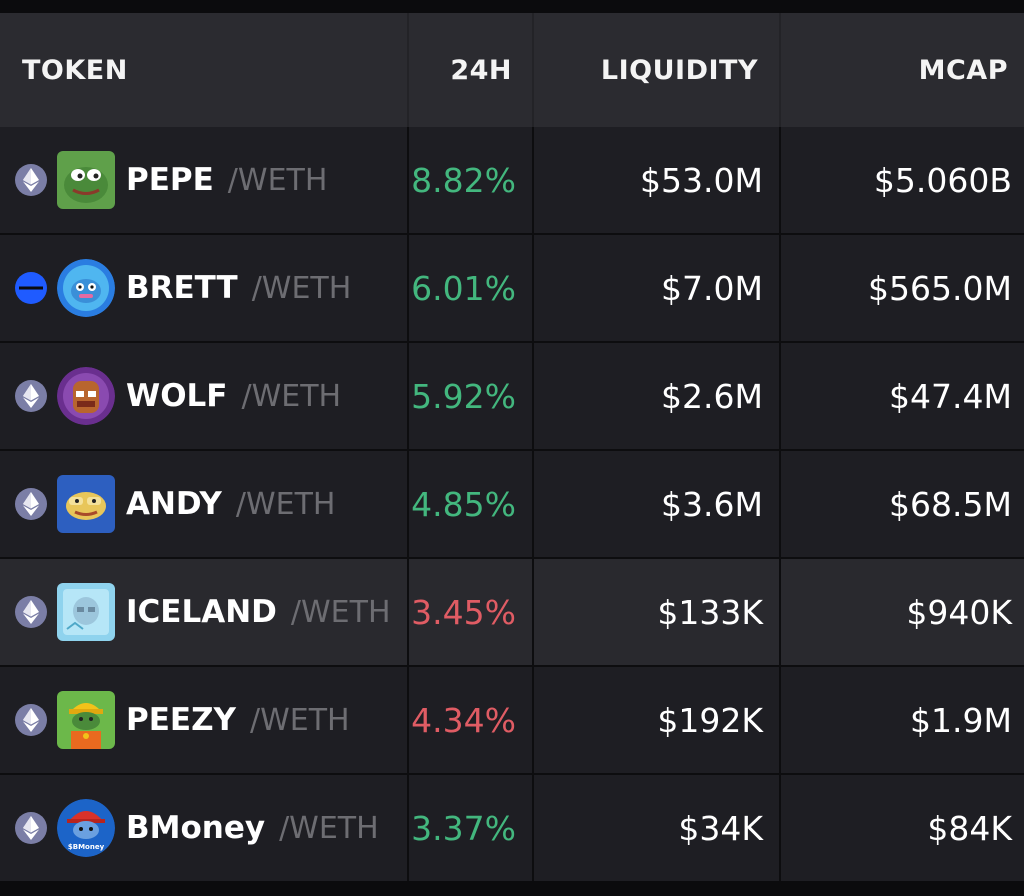 The width and height of the screenshot is (1024, 896). Describe the element at coordinates (86, 180) in the screenshot. I see `pepe-token-avatar` at that location.